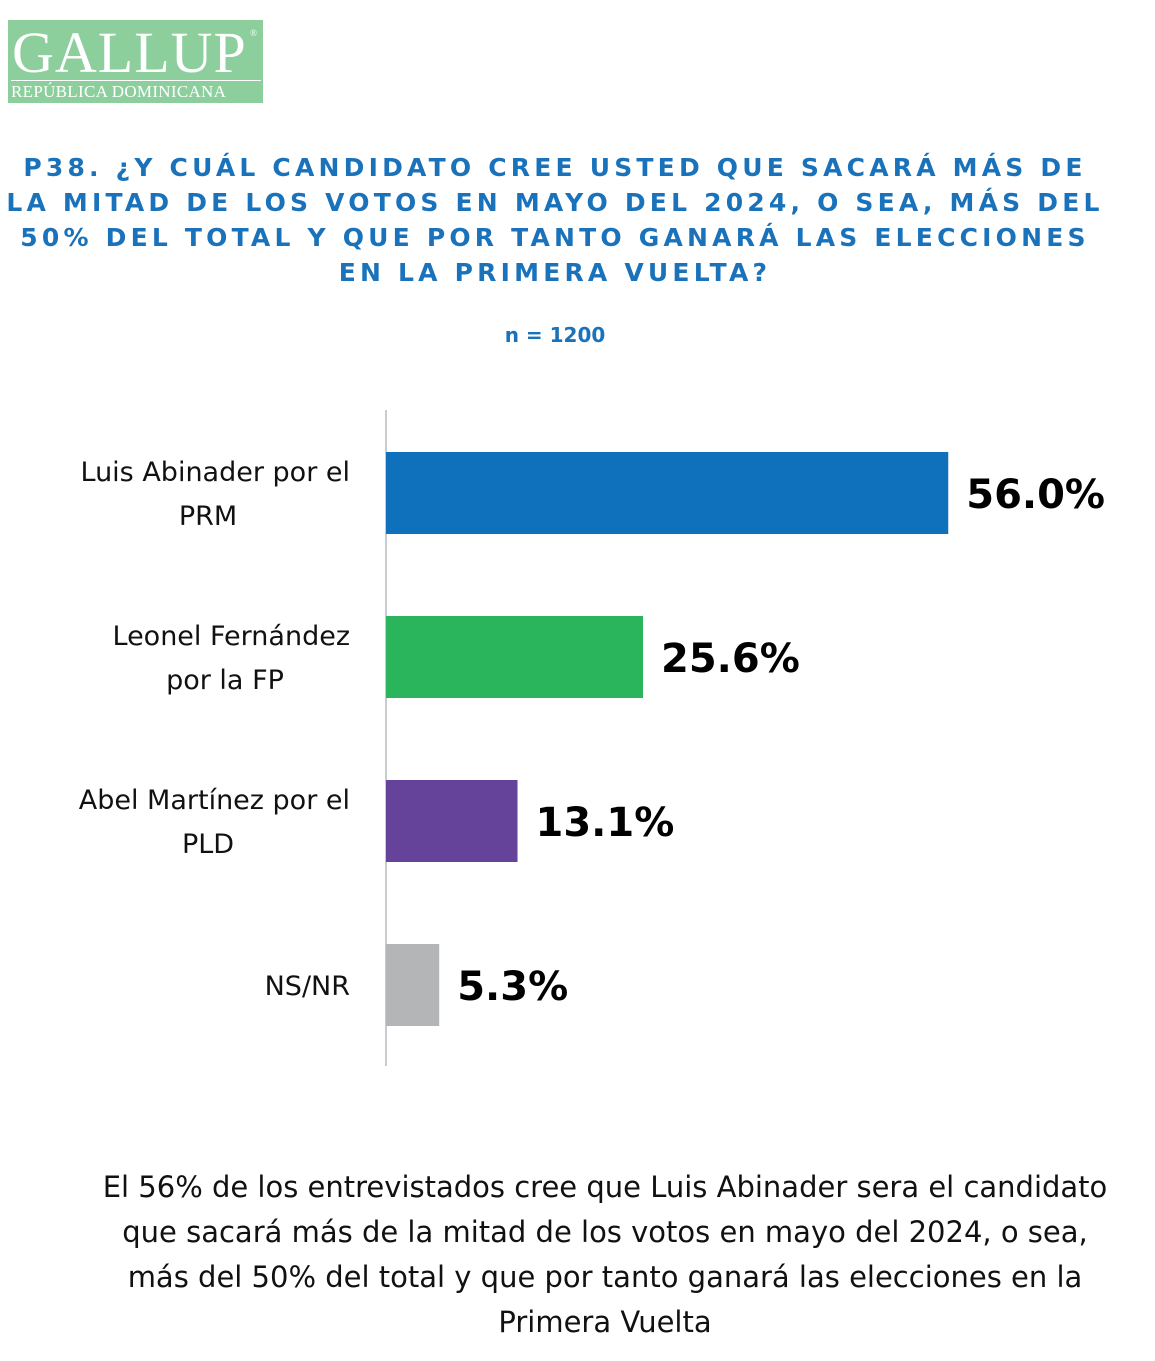  I want to click on data-label: 56.0%, so click(1035, 495).